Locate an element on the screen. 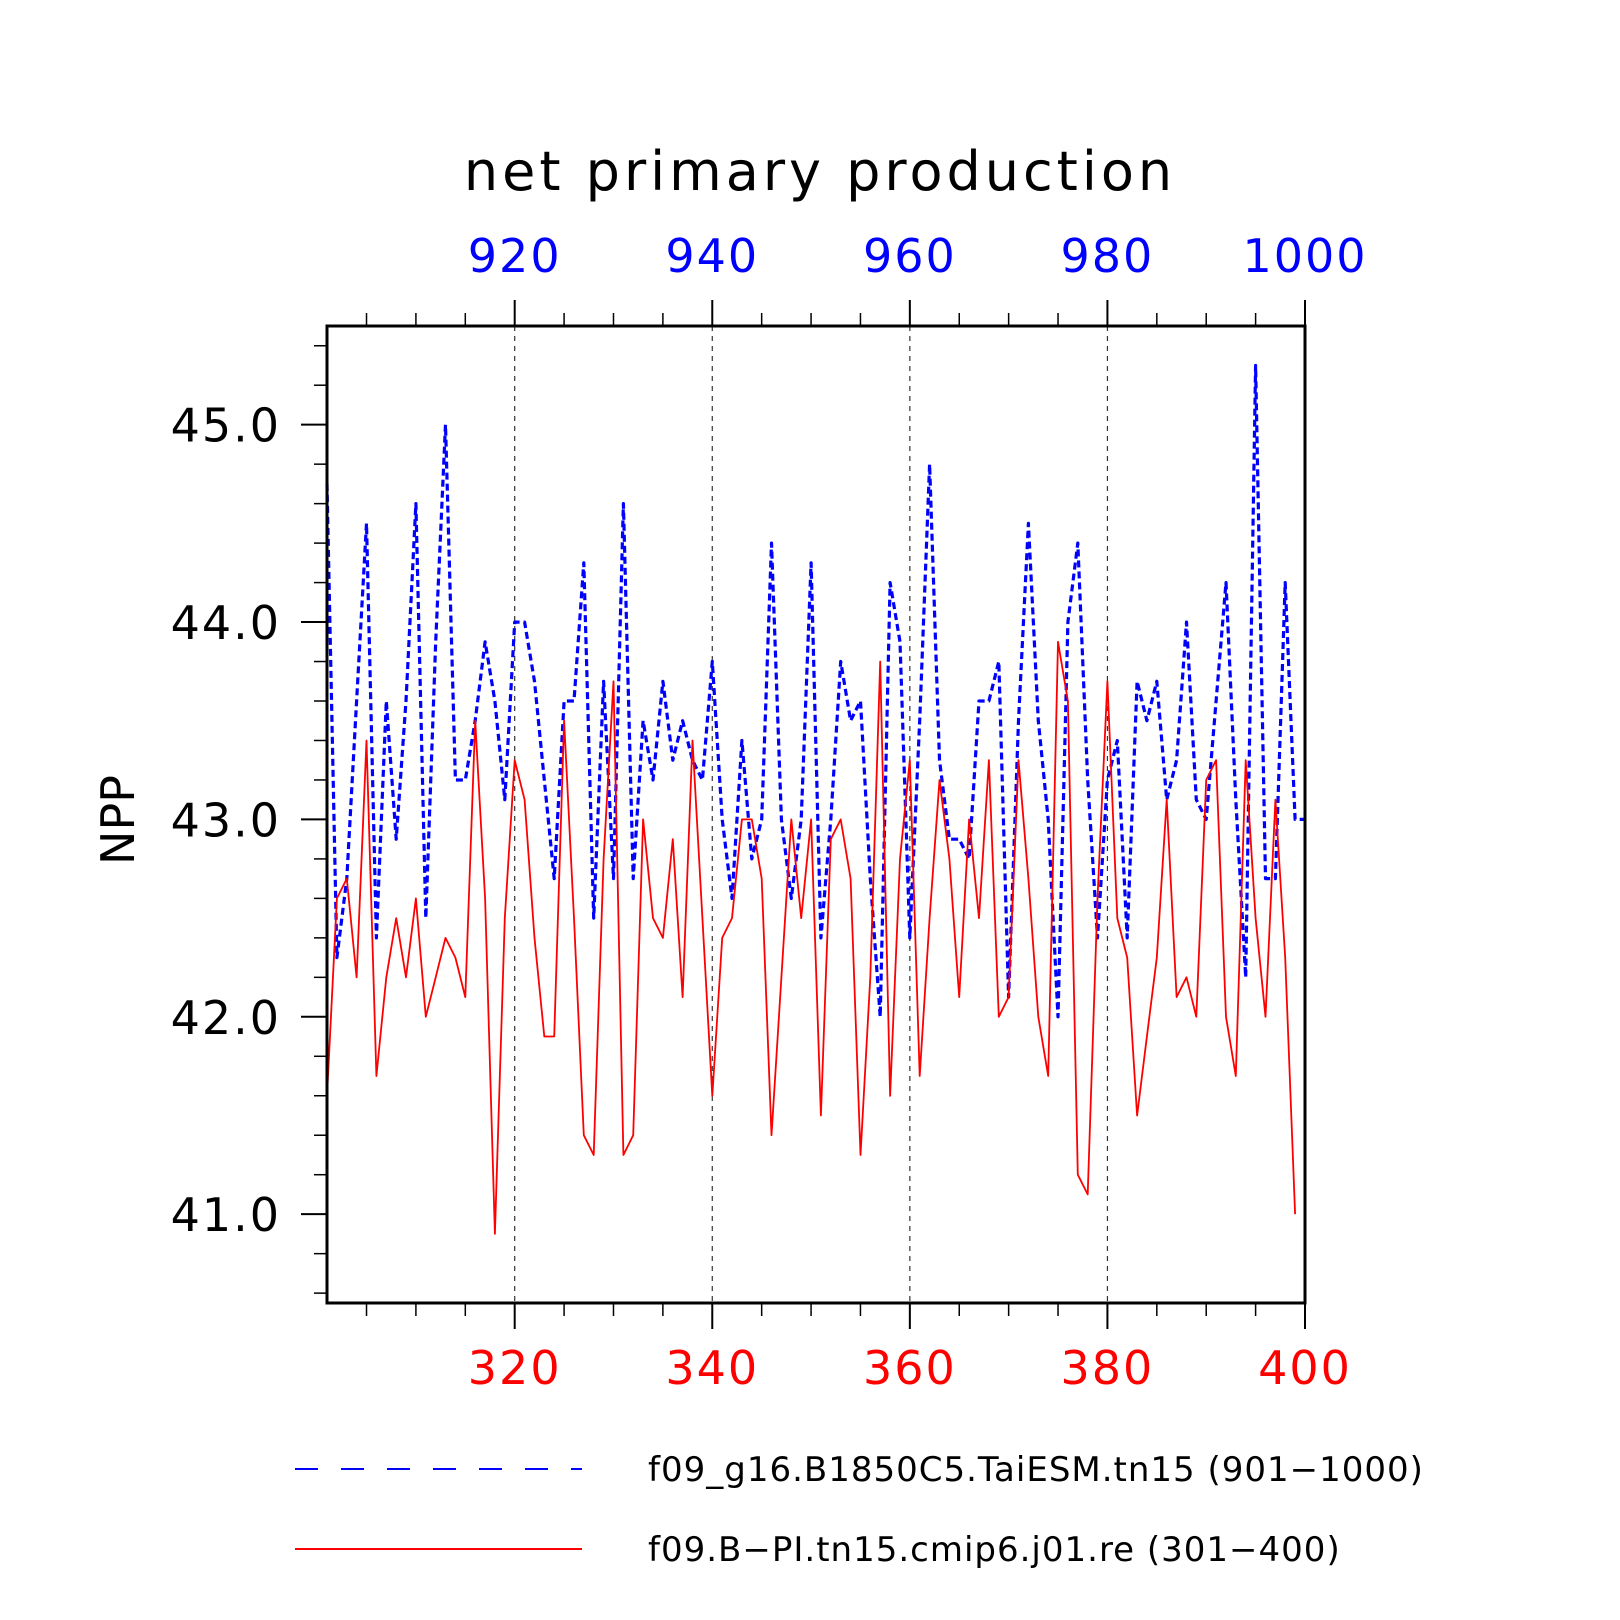  top-tick-label: 1000 is located at coordinates (1304, 256).